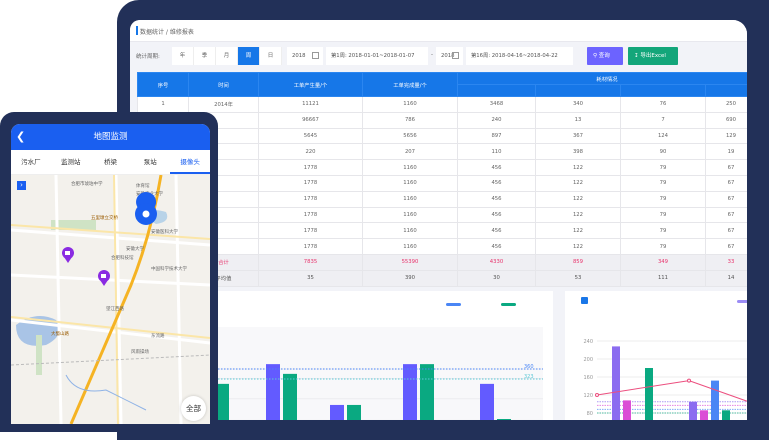  Describe the element at coordinates (529, 377) in the screenshot. I see `reference-label: 323` at that location.